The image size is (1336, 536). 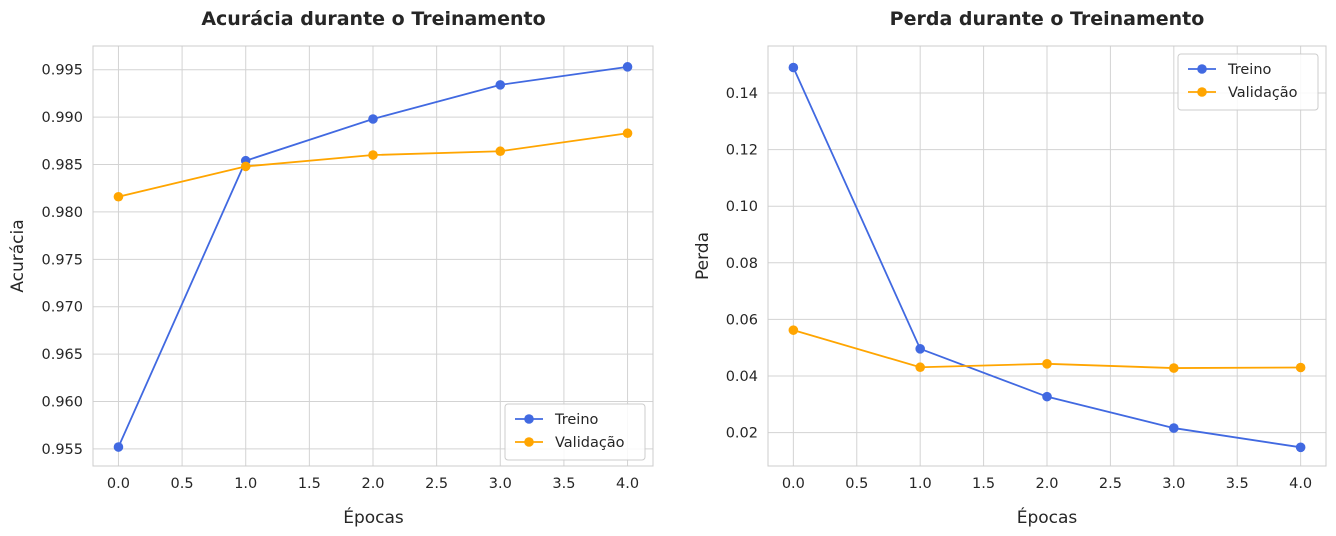 What do you see at coordinates (62, 213) in the screenshot?
I see `y-tick-label: 0.980` at bounding box center [62, 213].